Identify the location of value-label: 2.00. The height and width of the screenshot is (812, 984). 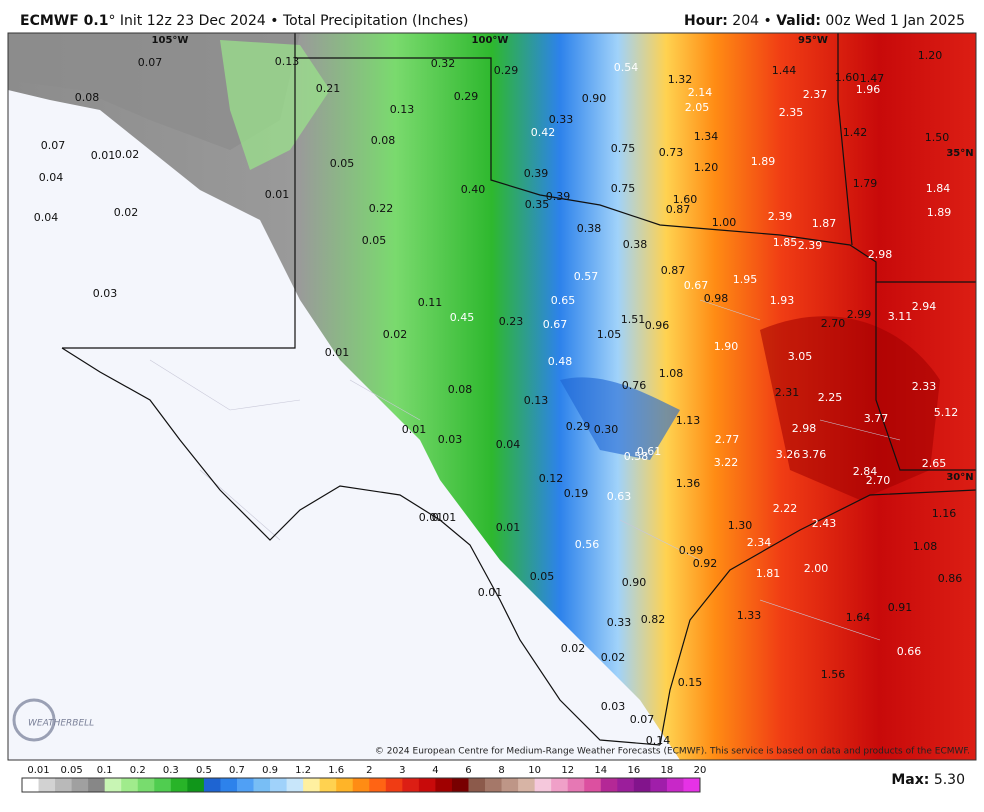
(816, 568).